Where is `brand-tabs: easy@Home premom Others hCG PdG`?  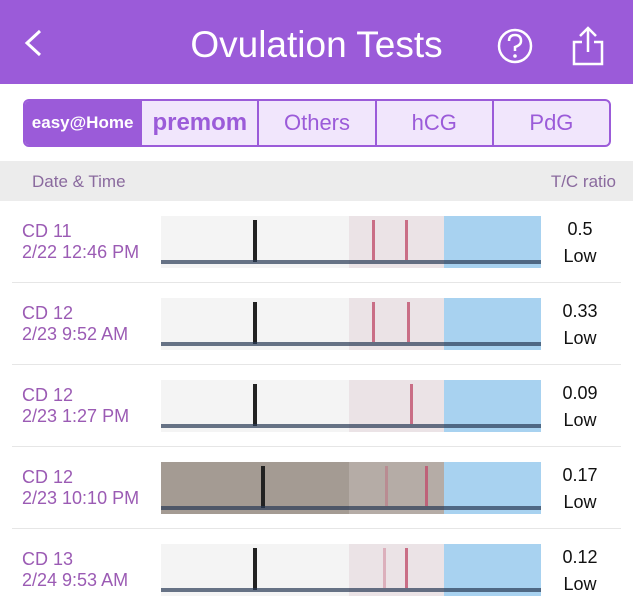
brand-tabs: easy@Home premom Others hCG PdG is located at coordinates (317, 123).